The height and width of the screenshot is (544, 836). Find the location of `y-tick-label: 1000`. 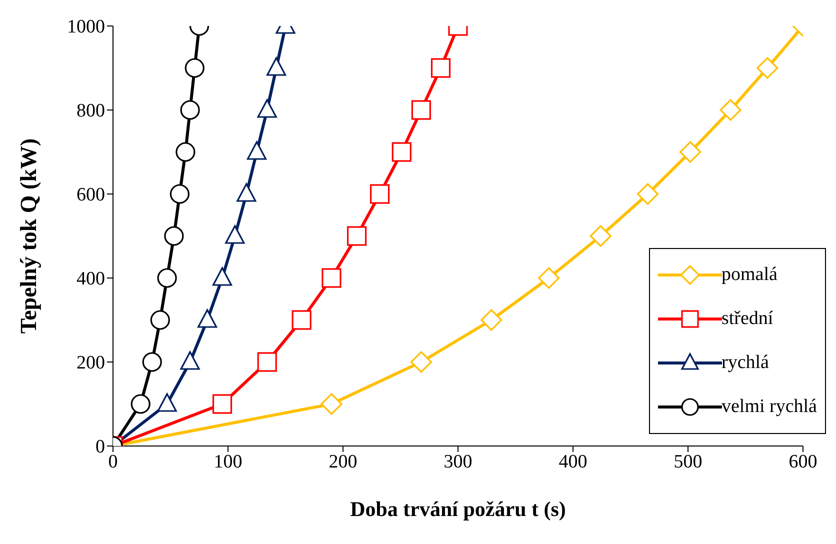

y-tick-label: 1000 is located at coordinates (86, 27).